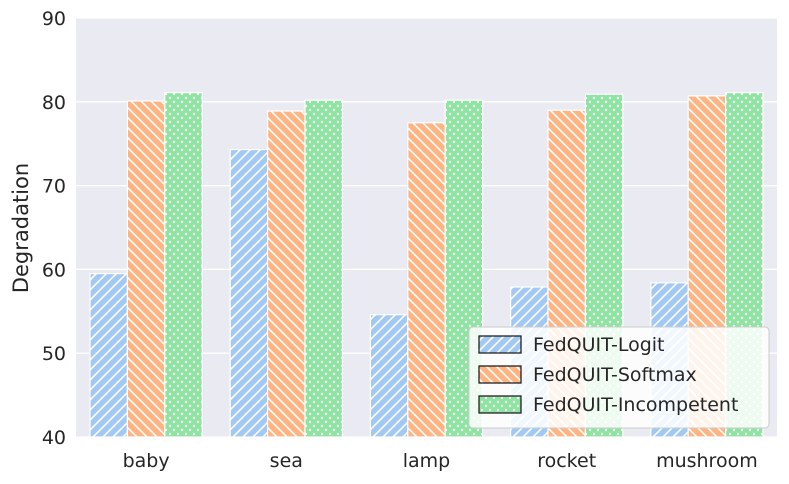 This screenshot has height=484, width=789. I want to click on x-axis-ticks: baby sea lamp rocket mushroom, so click(440, 461).